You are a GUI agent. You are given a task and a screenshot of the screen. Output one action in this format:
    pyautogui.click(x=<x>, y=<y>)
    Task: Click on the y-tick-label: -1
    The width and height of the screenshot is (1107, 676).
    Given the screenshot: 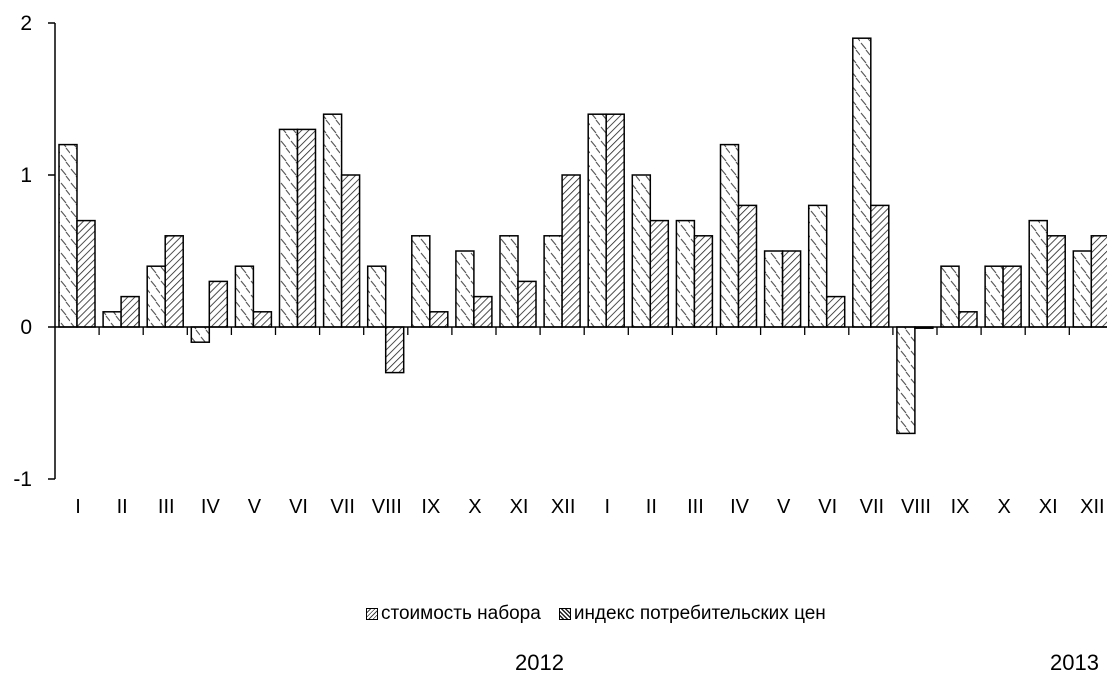 What is the action you would take?
    pyautogui.click(x=22, y=479)
    